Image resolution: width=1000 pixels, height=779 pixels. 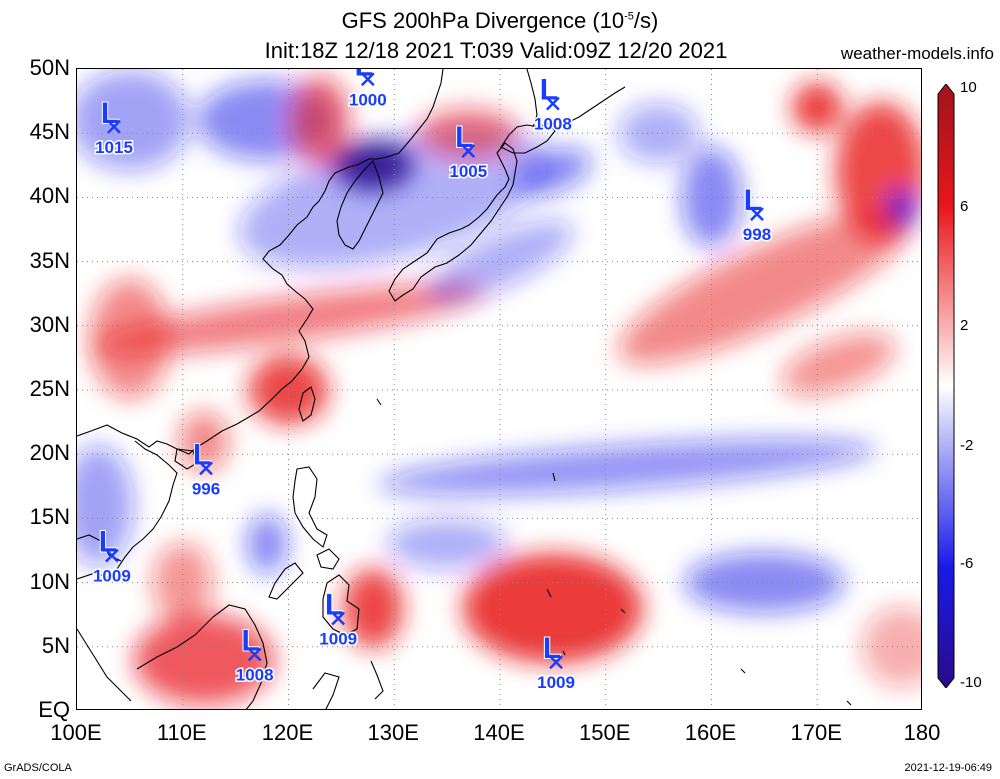 I want to click on lon-tick-label: 130E, so click(x=393, y=732).